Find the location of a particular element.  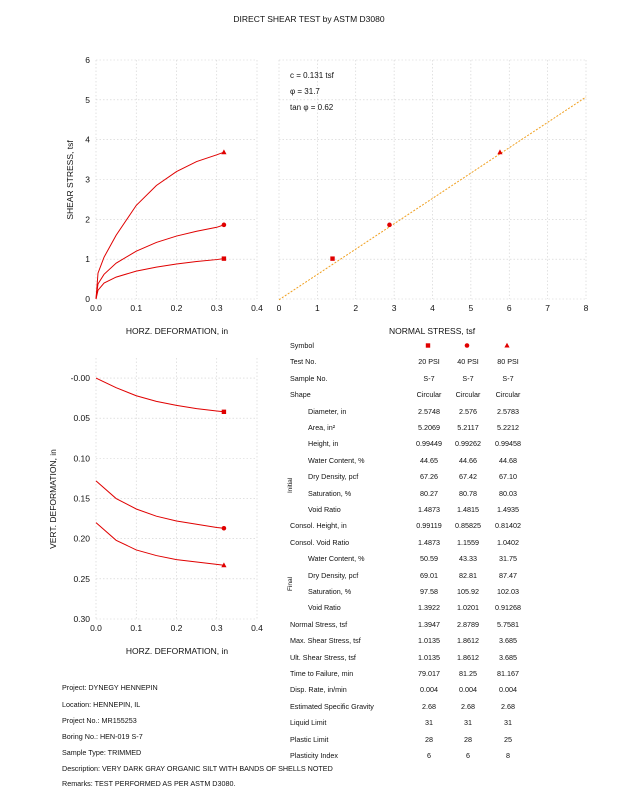

y-tick-label: 0.10 is located at coordinates (81, 458).